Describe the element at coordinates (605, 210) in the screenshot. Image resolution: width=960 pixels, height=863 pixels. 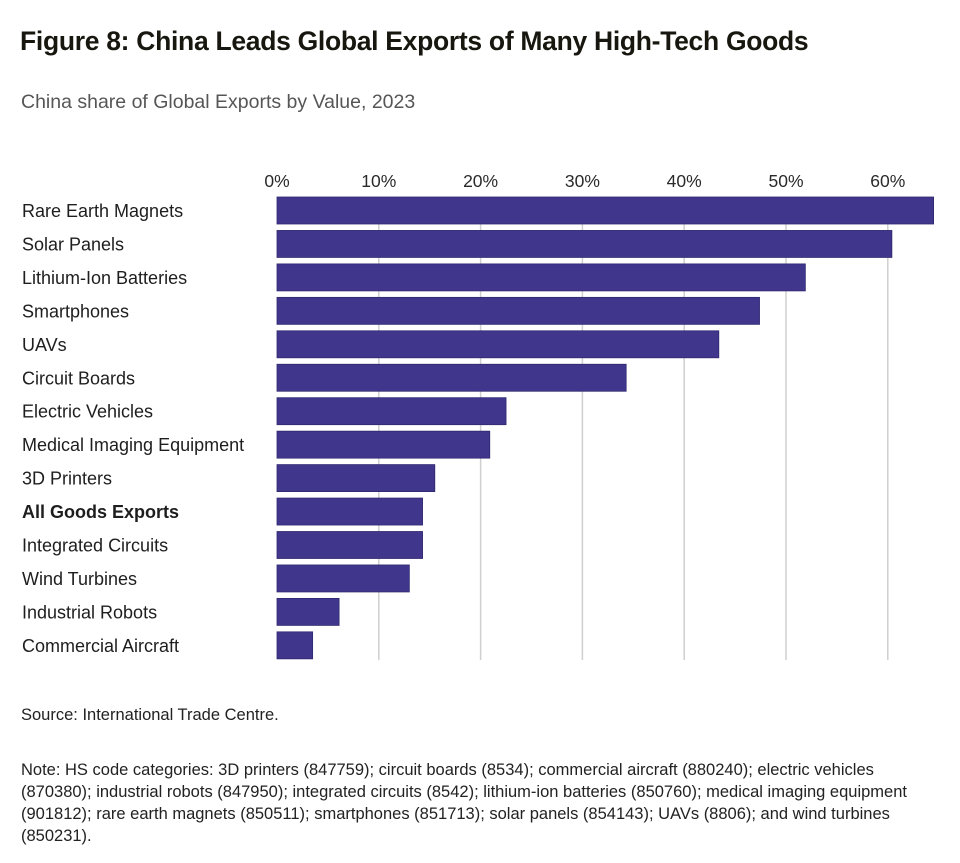
I see `bar-rare-earth-magnets` at that location.